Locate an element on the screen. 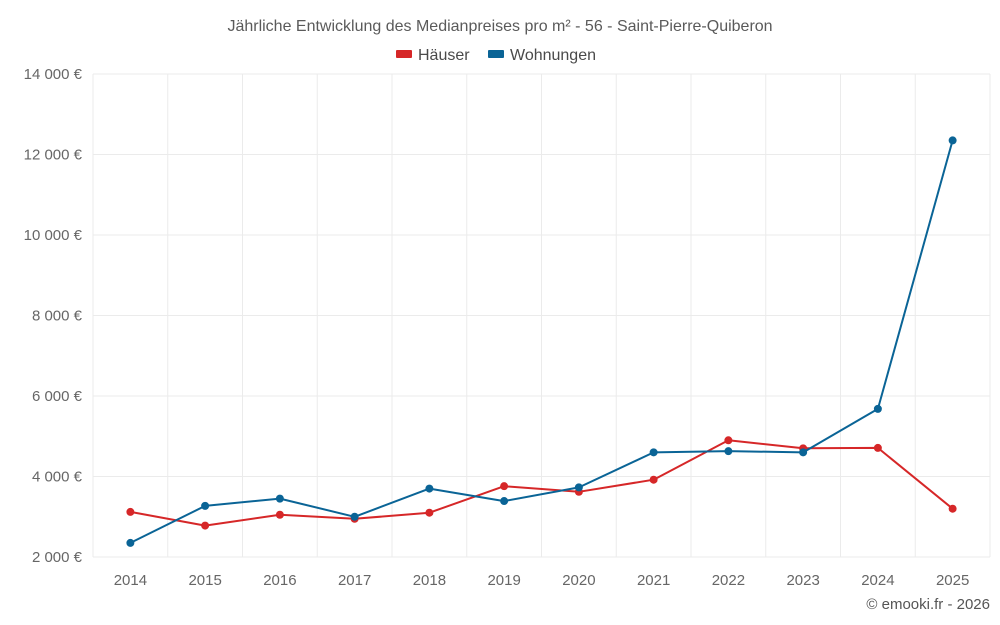 The image size is (1000, 625). x-tick-label: 2014 is located at coordinates (130, 580).